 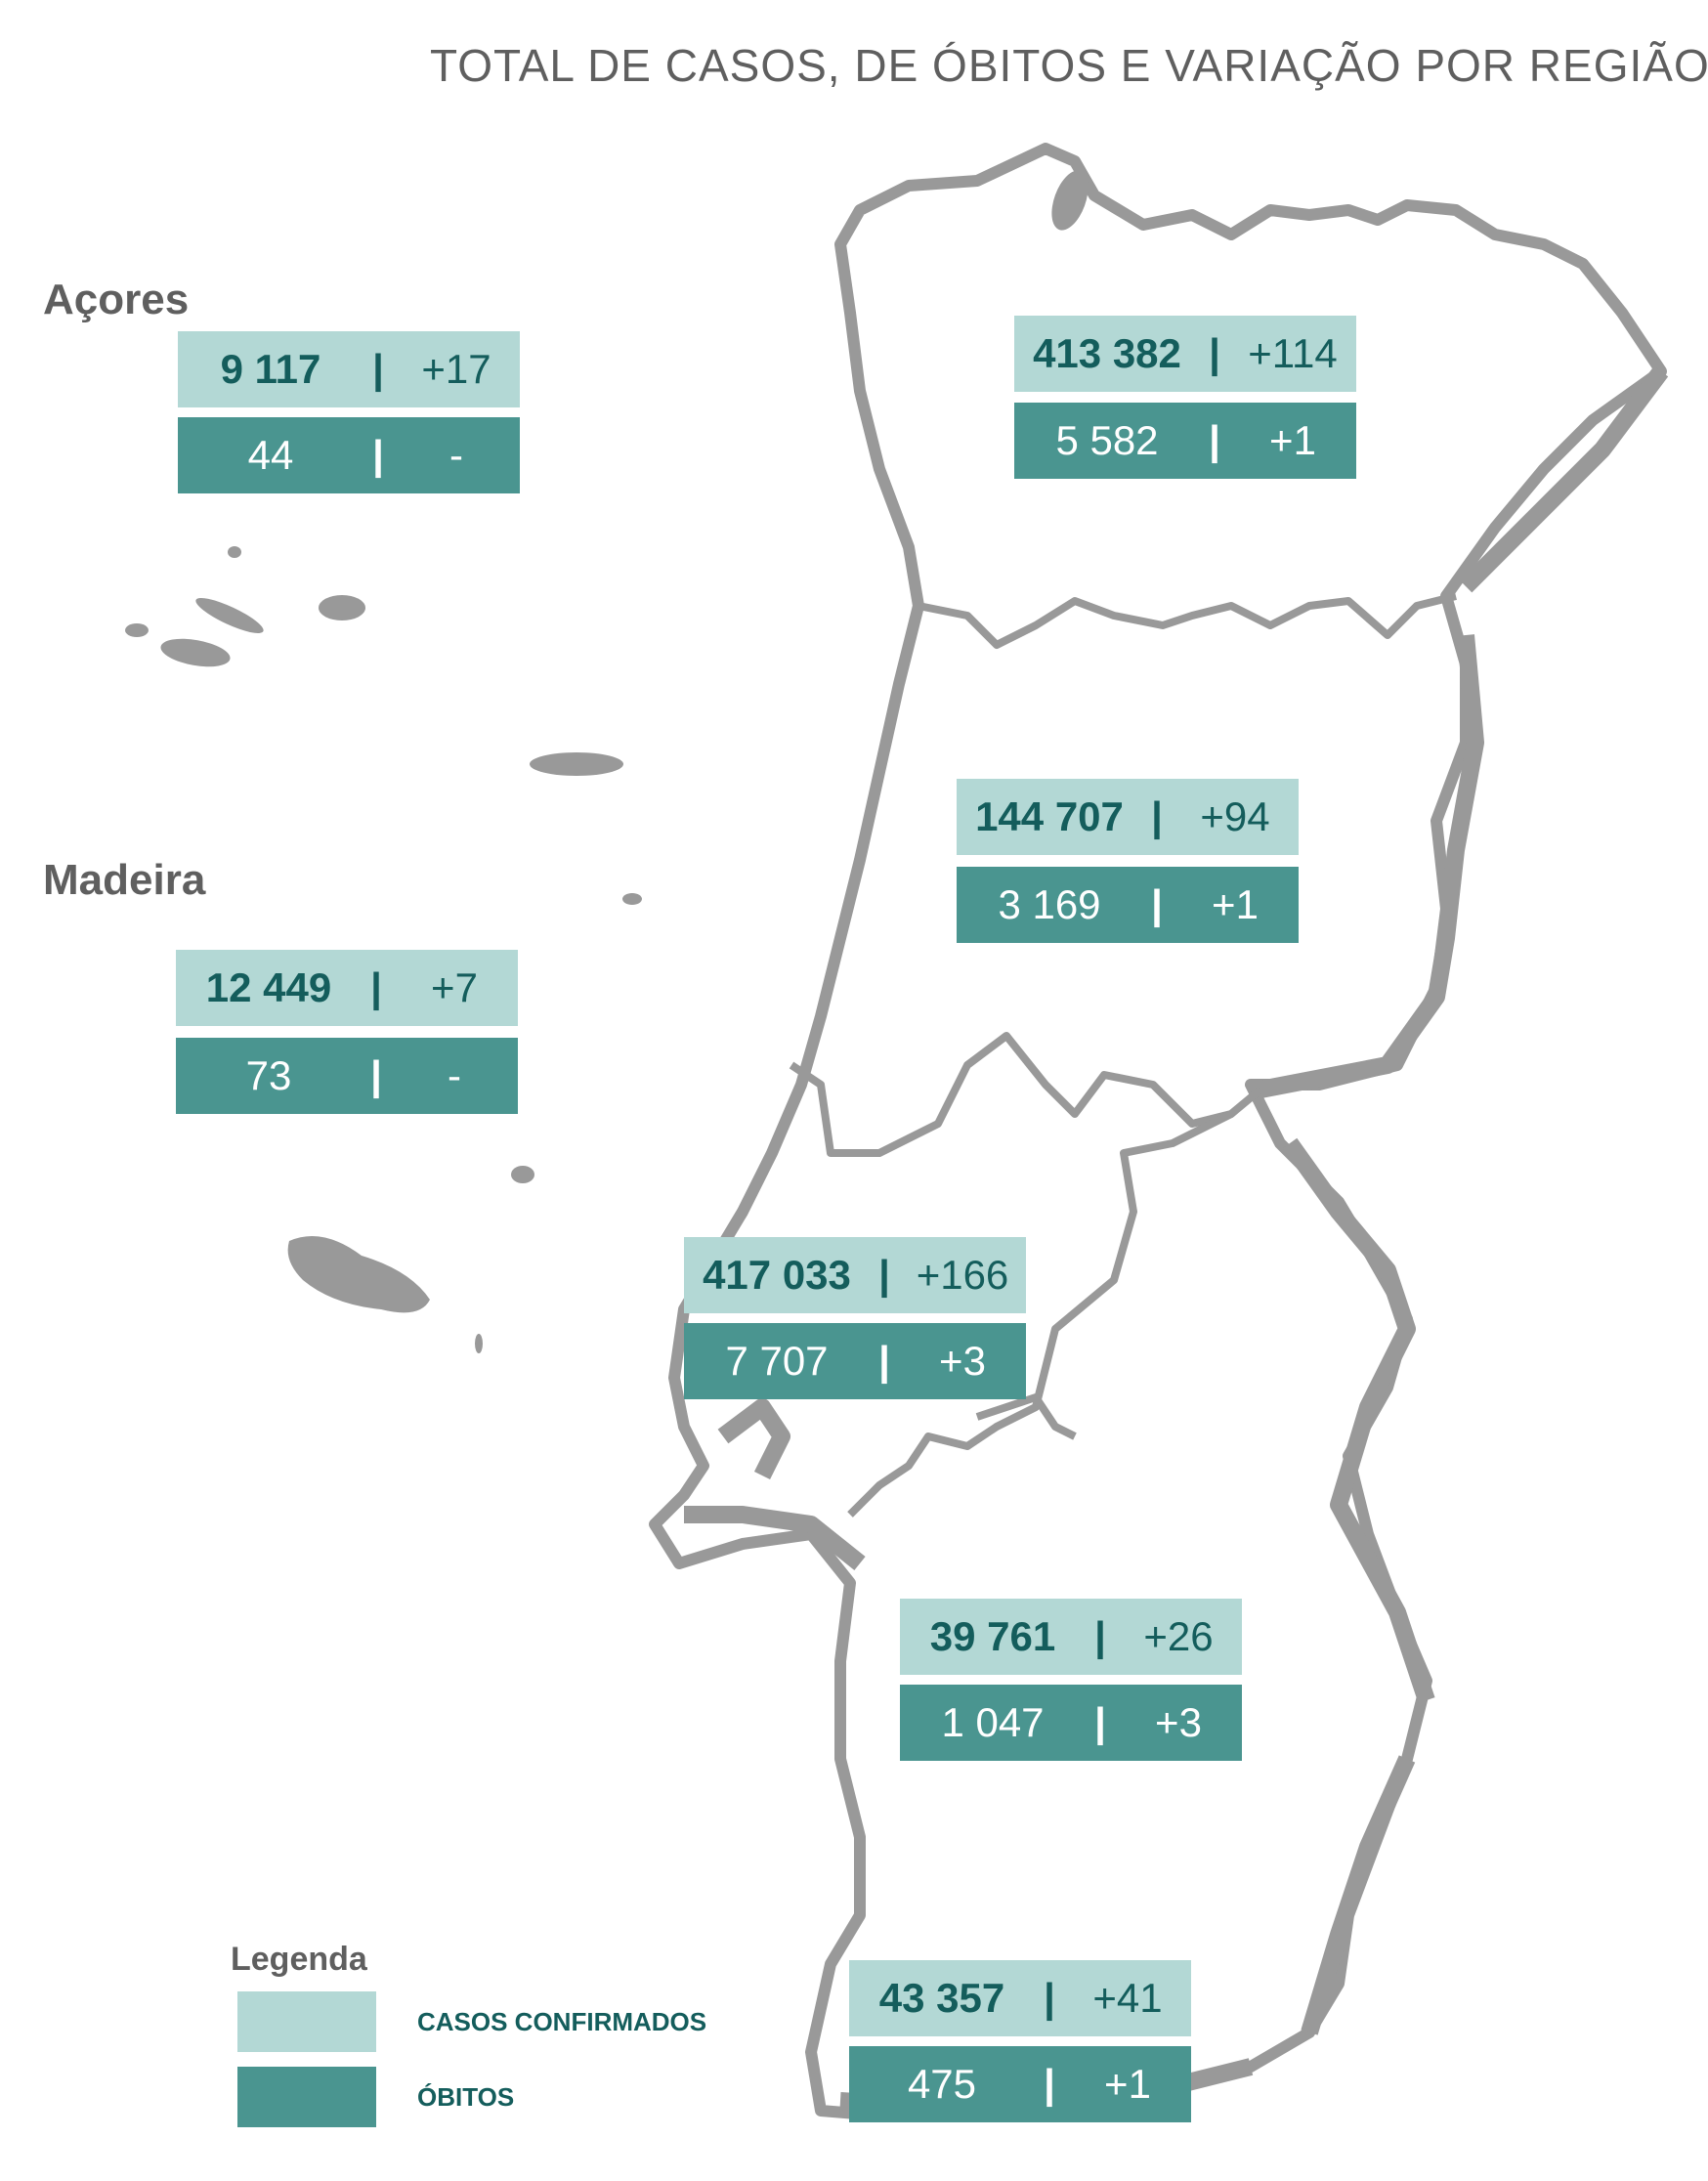 I want to click on cases-variation: +166, so click(x=962, y=1275).